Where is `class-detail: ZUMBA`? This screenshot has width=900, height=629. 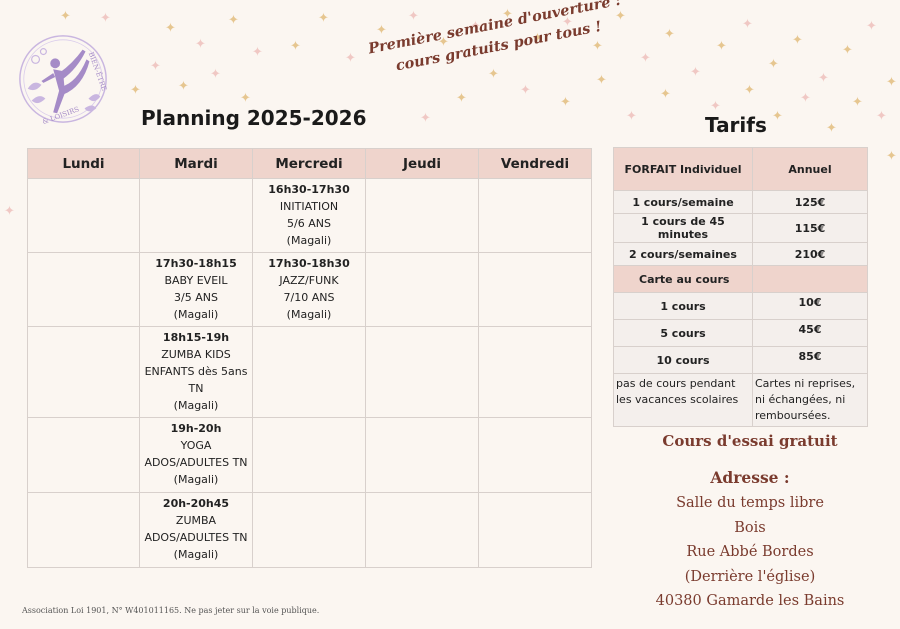 class-detail: ZUMBA is located at coordinates (196, 520).